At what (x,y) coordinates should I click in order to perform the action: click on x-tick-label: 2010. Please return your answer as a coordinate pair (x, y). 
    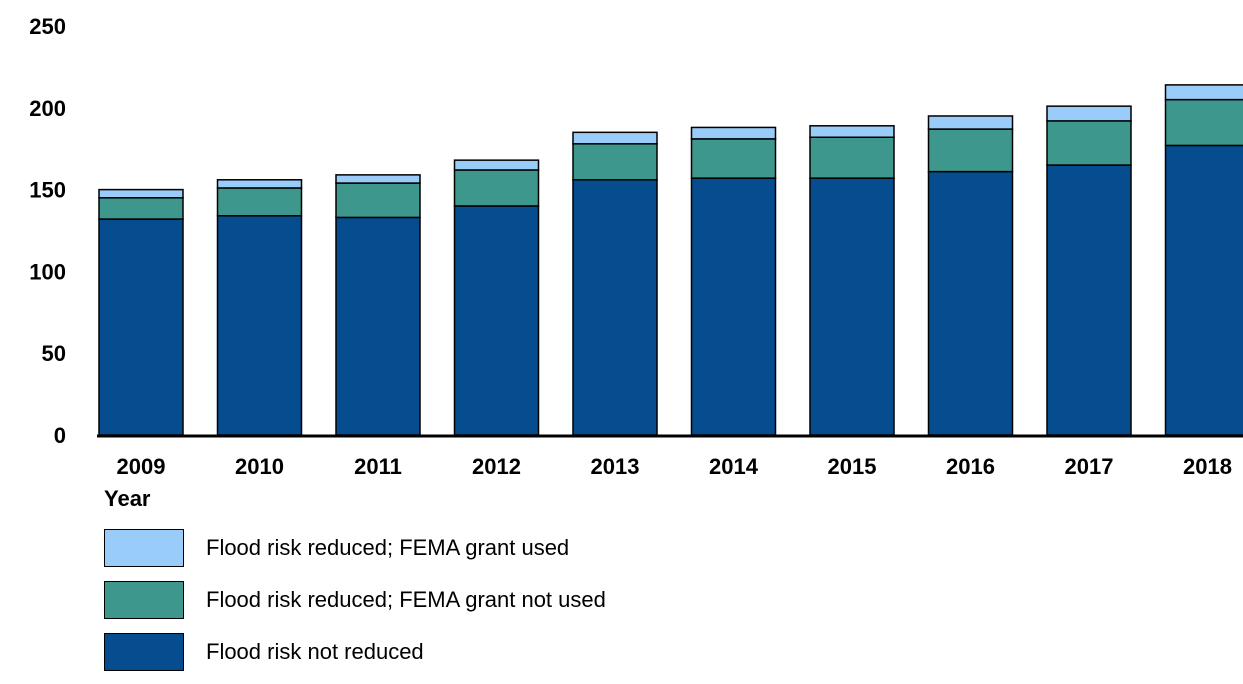
    Looking at the image, I should click on (259, 466).